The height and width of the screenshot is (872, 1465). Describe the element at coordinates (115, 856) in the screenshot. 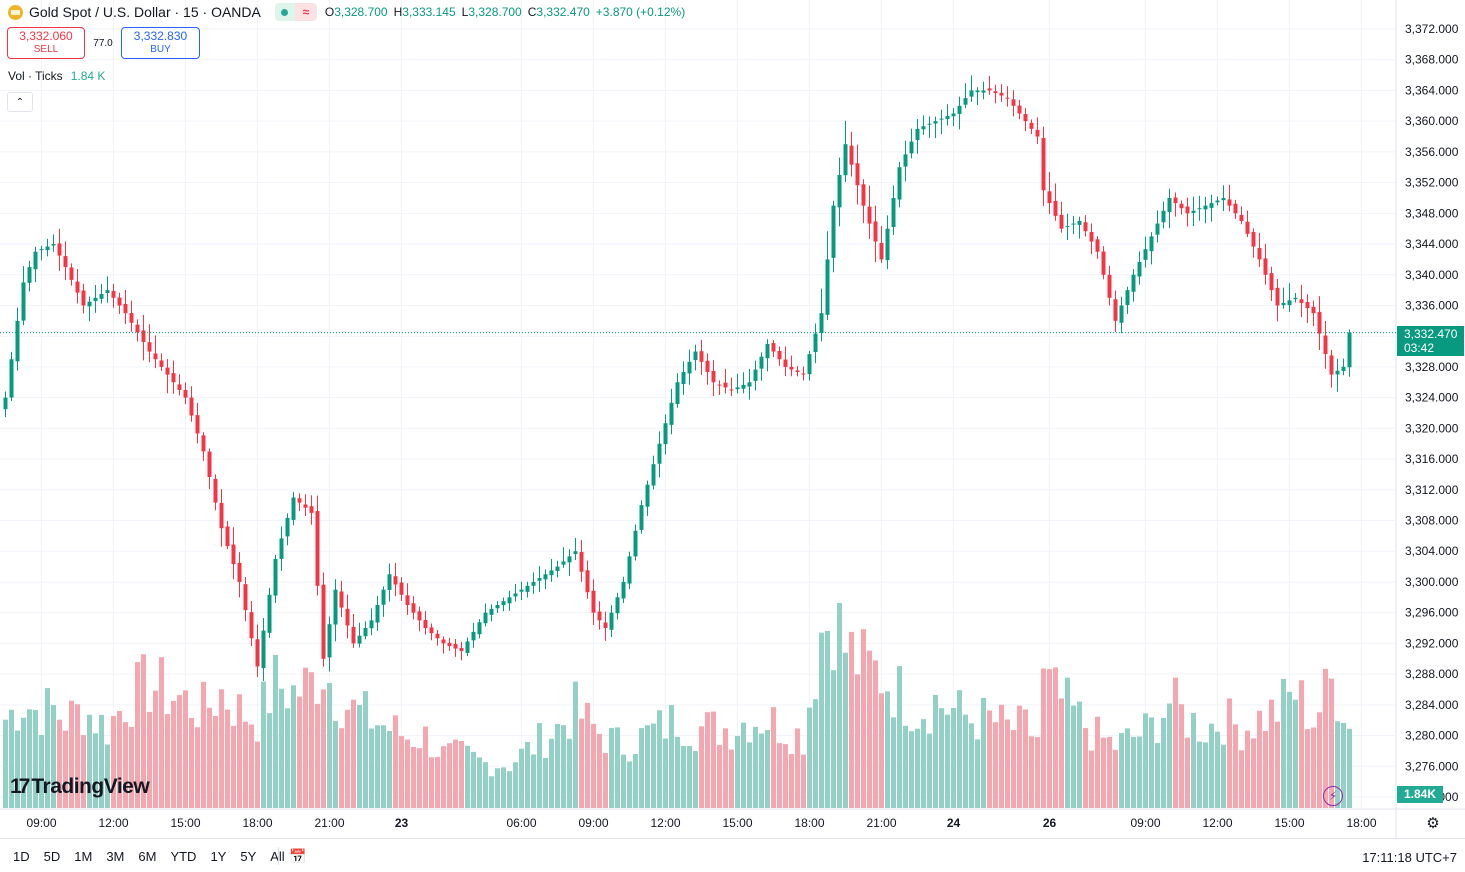

I see `range-3m-button: 3M` at that location.